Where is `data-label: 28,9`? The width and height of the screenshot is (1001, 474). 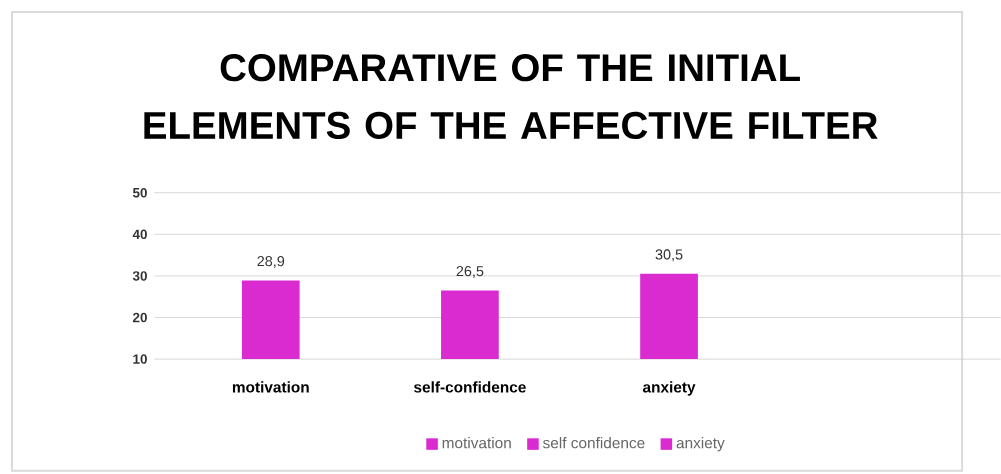 data-label: 28,9 is located at coordinates (271, 262).